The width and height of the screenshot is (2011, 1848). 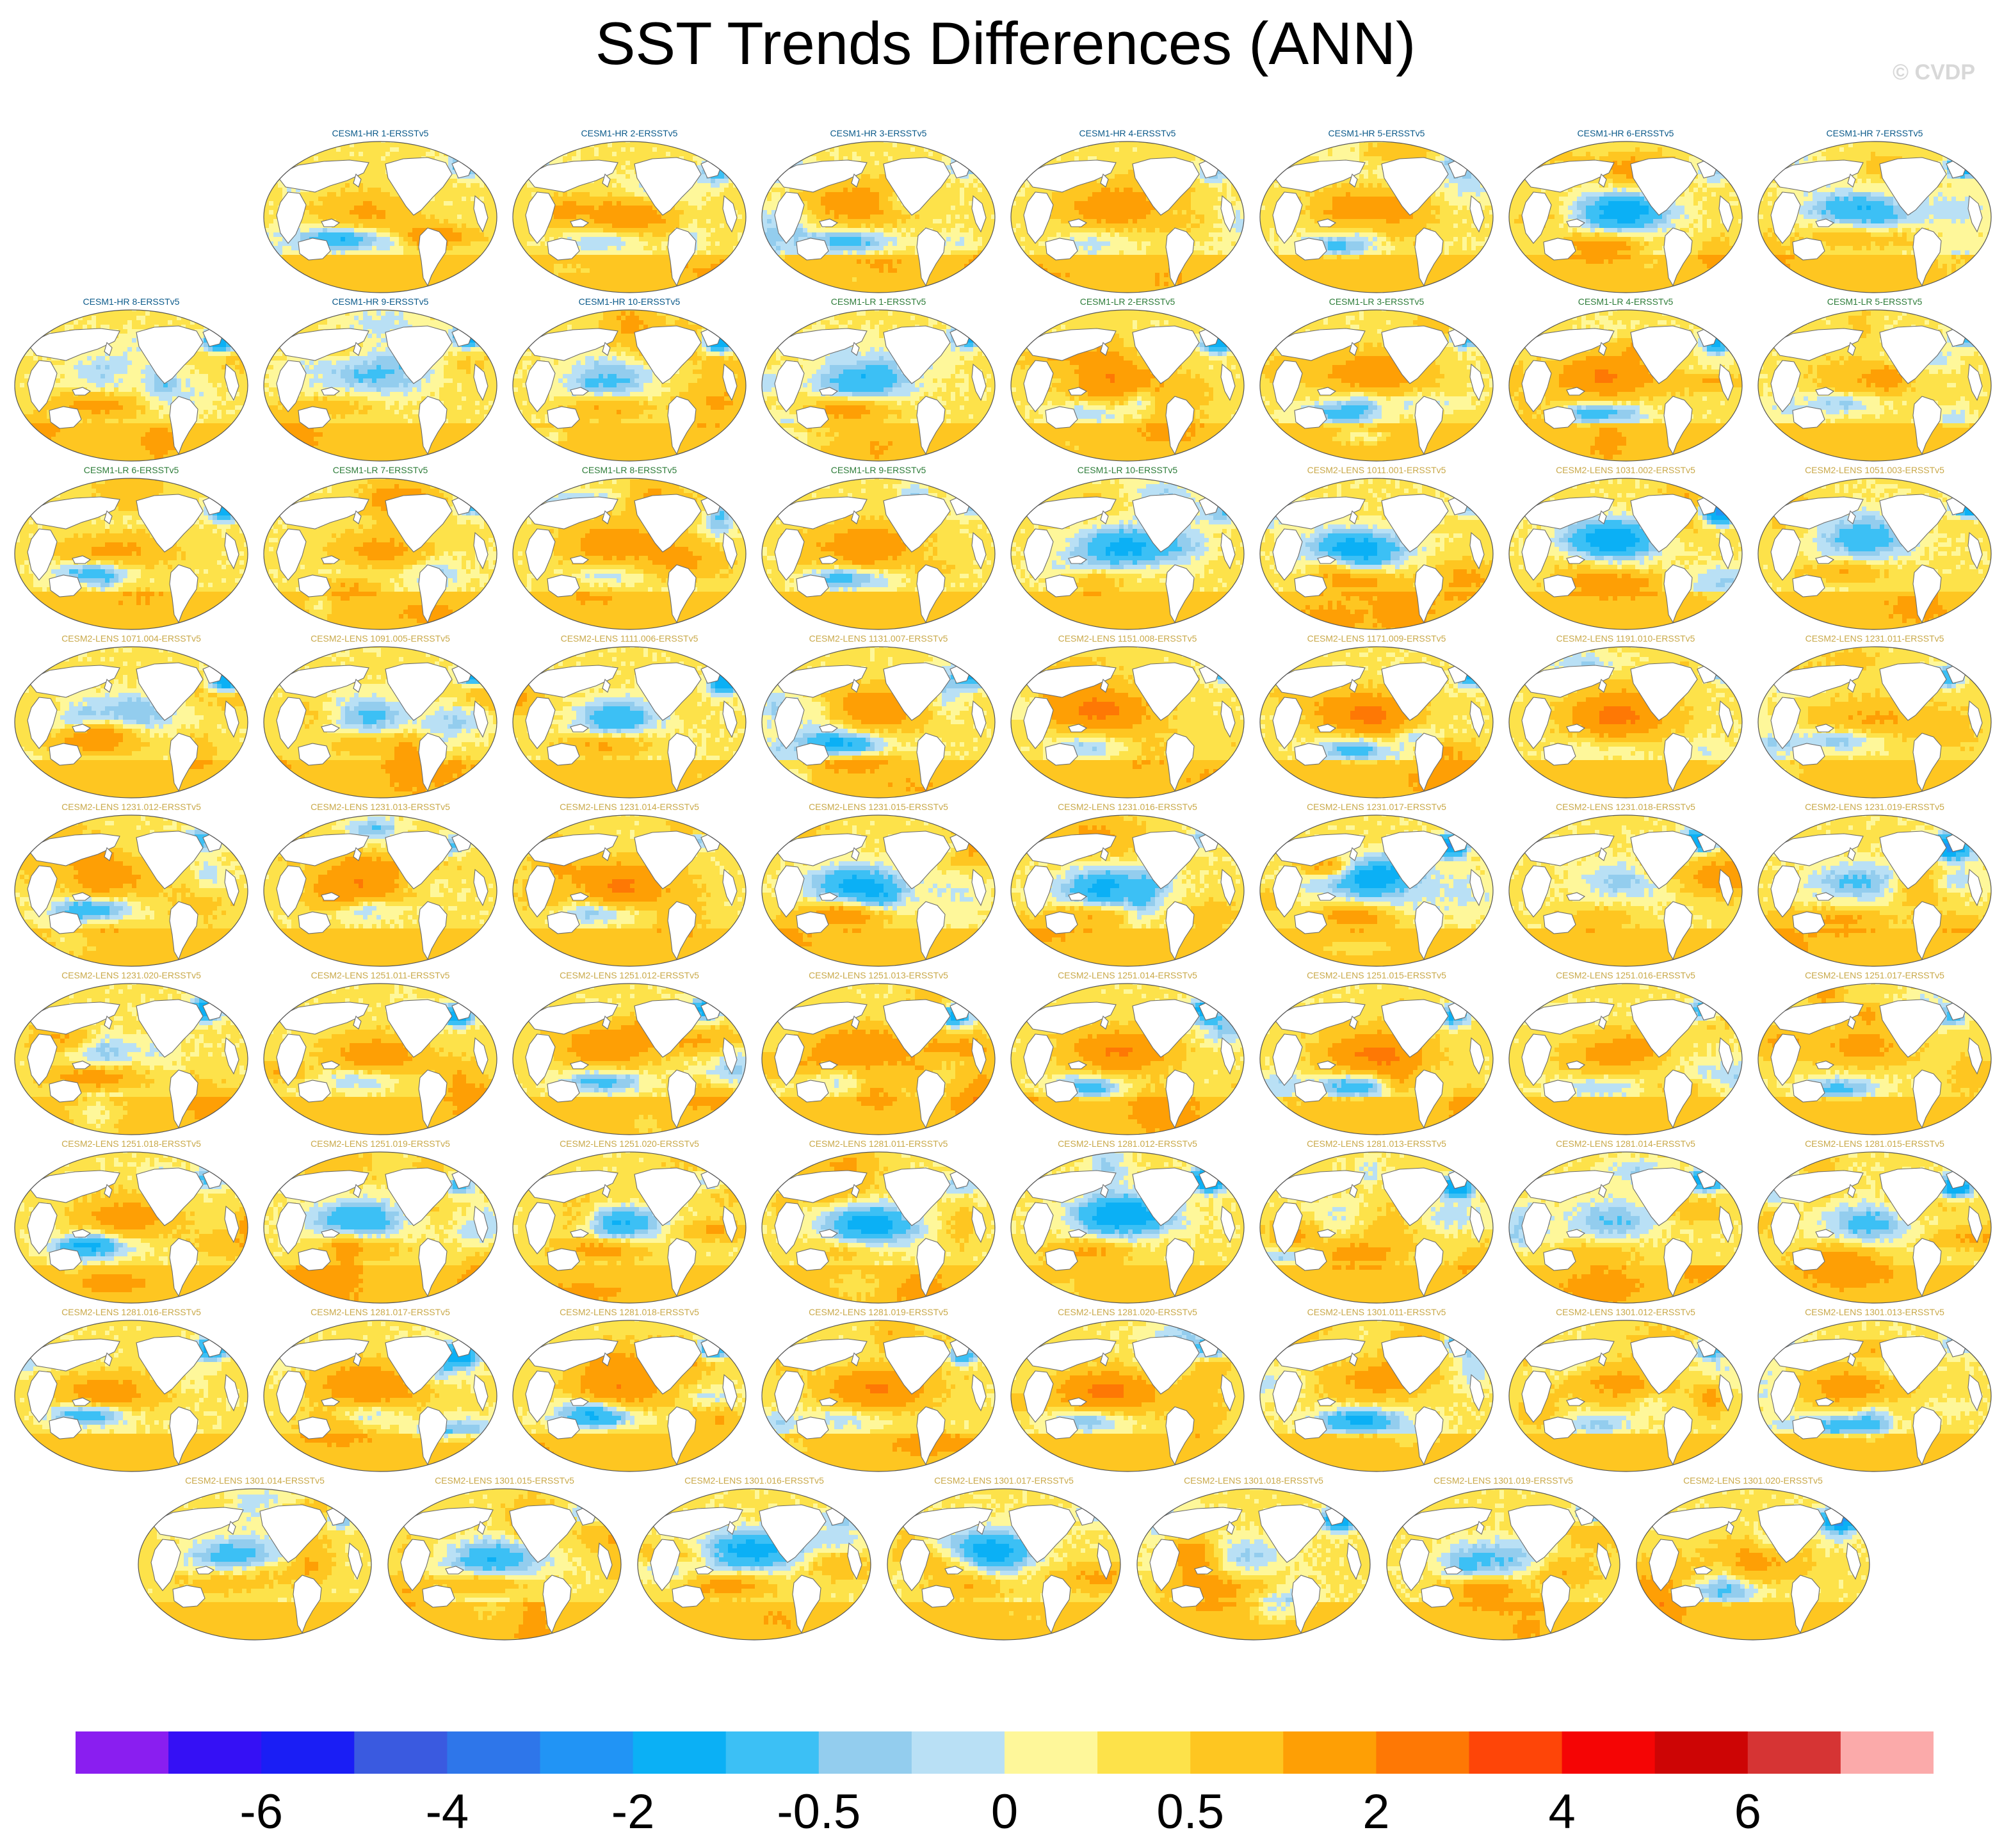 I want to click on map-panel: CESM1-LR 3-ERSSTv5, so click(x=1376, y=380).